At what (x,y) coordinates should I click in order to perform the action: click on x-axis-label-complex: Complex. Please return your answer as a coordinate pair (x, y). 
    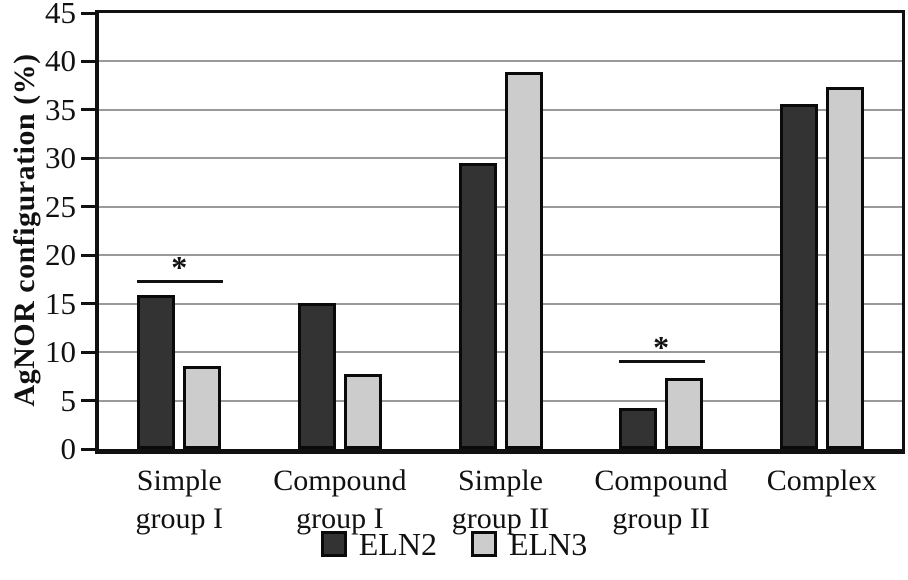
    Looking at the image, I should click on (821, 481).